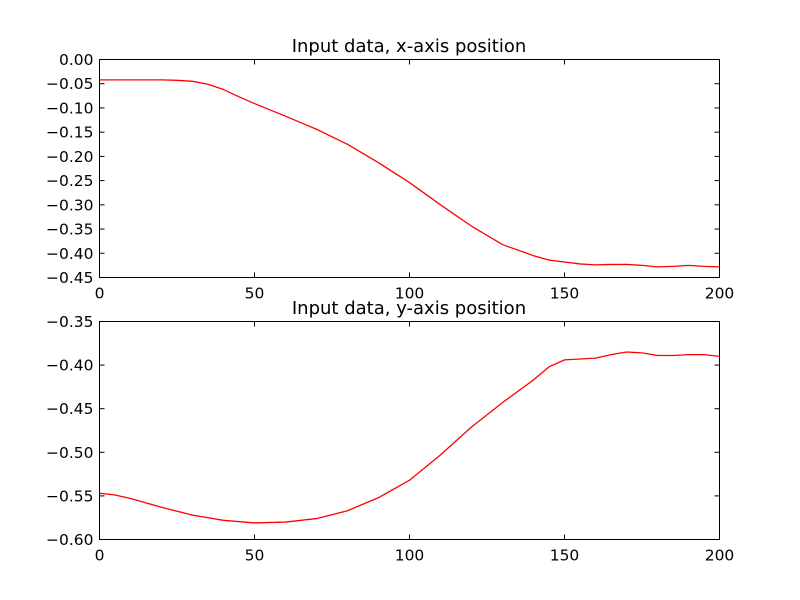 The height and width of the screenshot is (600, 800). I want to click on x-position-xtick-label: 150, so click(565, 294).